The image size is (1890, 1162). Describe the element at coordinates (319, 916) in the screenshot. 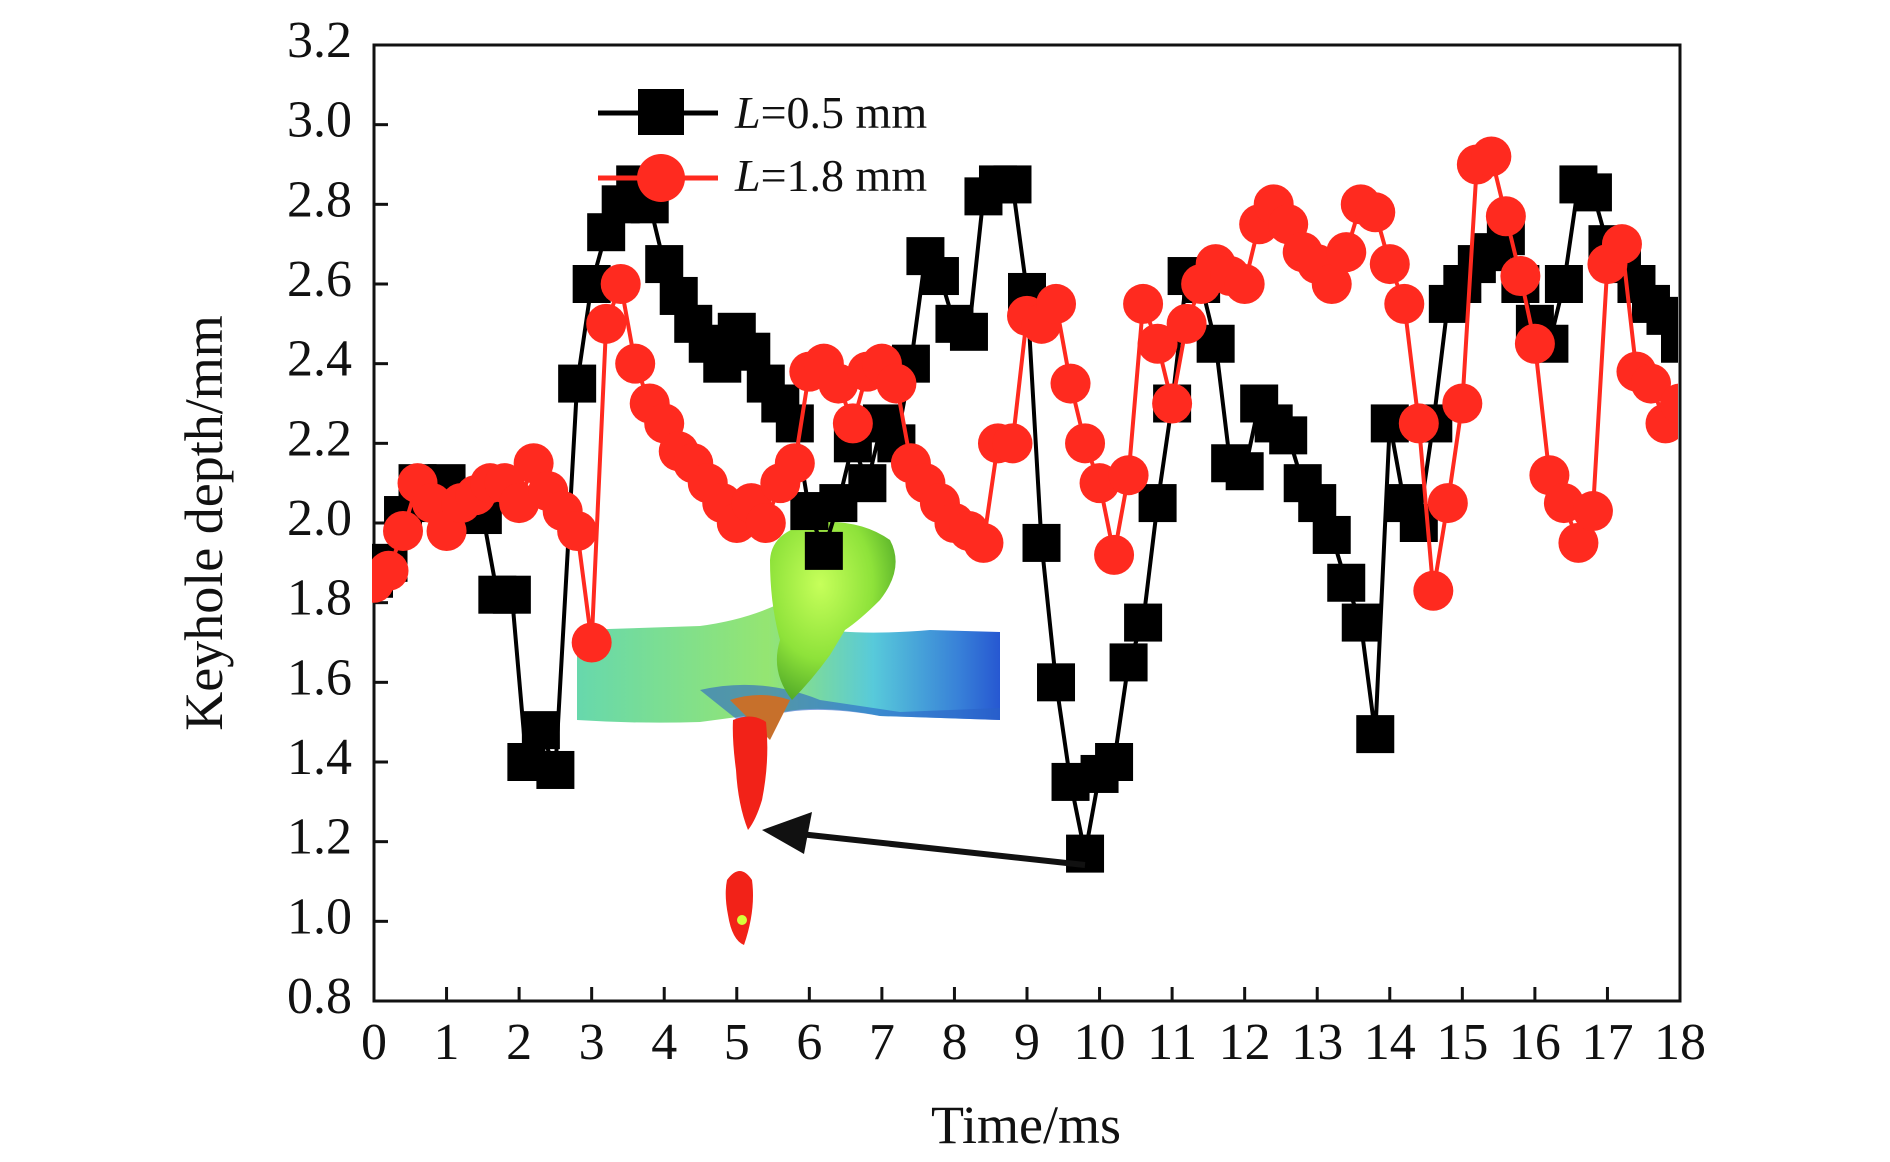

I see `y-tick-label: 1.0` at that location.